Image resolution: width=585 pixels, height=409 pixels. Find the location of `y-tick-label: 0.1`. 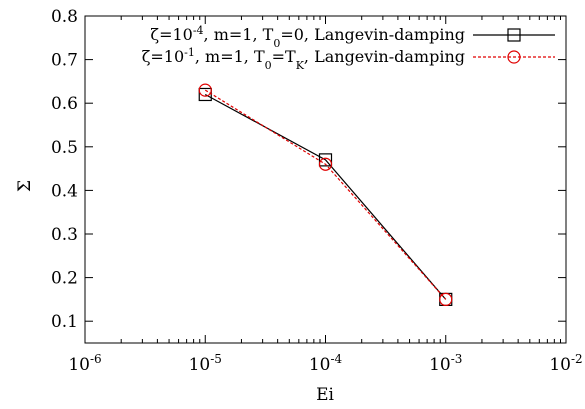

y-tick-label: 0.1 is located at coordinates (64, 322).